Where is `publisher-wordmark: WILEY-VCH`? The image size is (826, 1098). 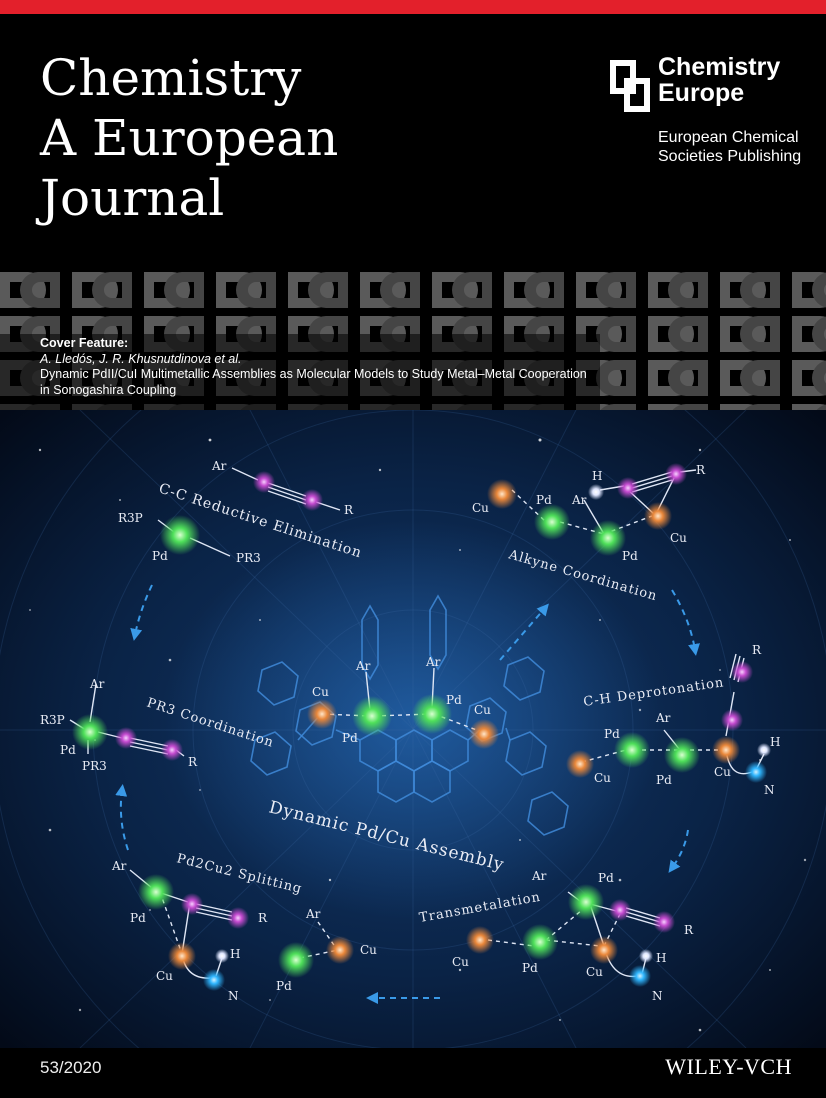 publisher-wordmark: WILEY-VCH is located at coordinates (728, 1066).